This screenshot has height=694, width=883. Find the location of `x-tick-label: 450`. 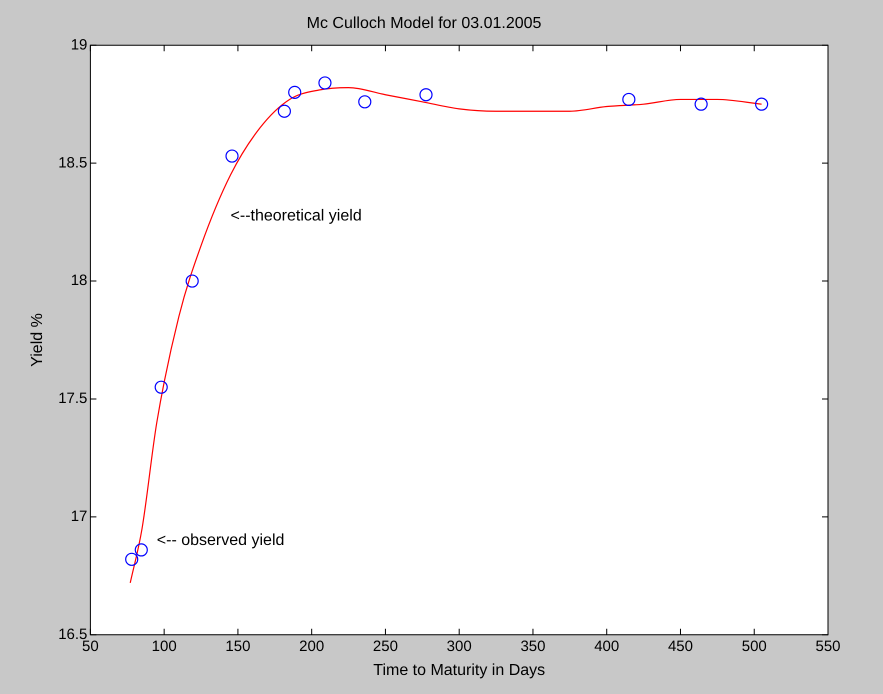

x-tick-label: 450 is located at coordinates (680, 646).